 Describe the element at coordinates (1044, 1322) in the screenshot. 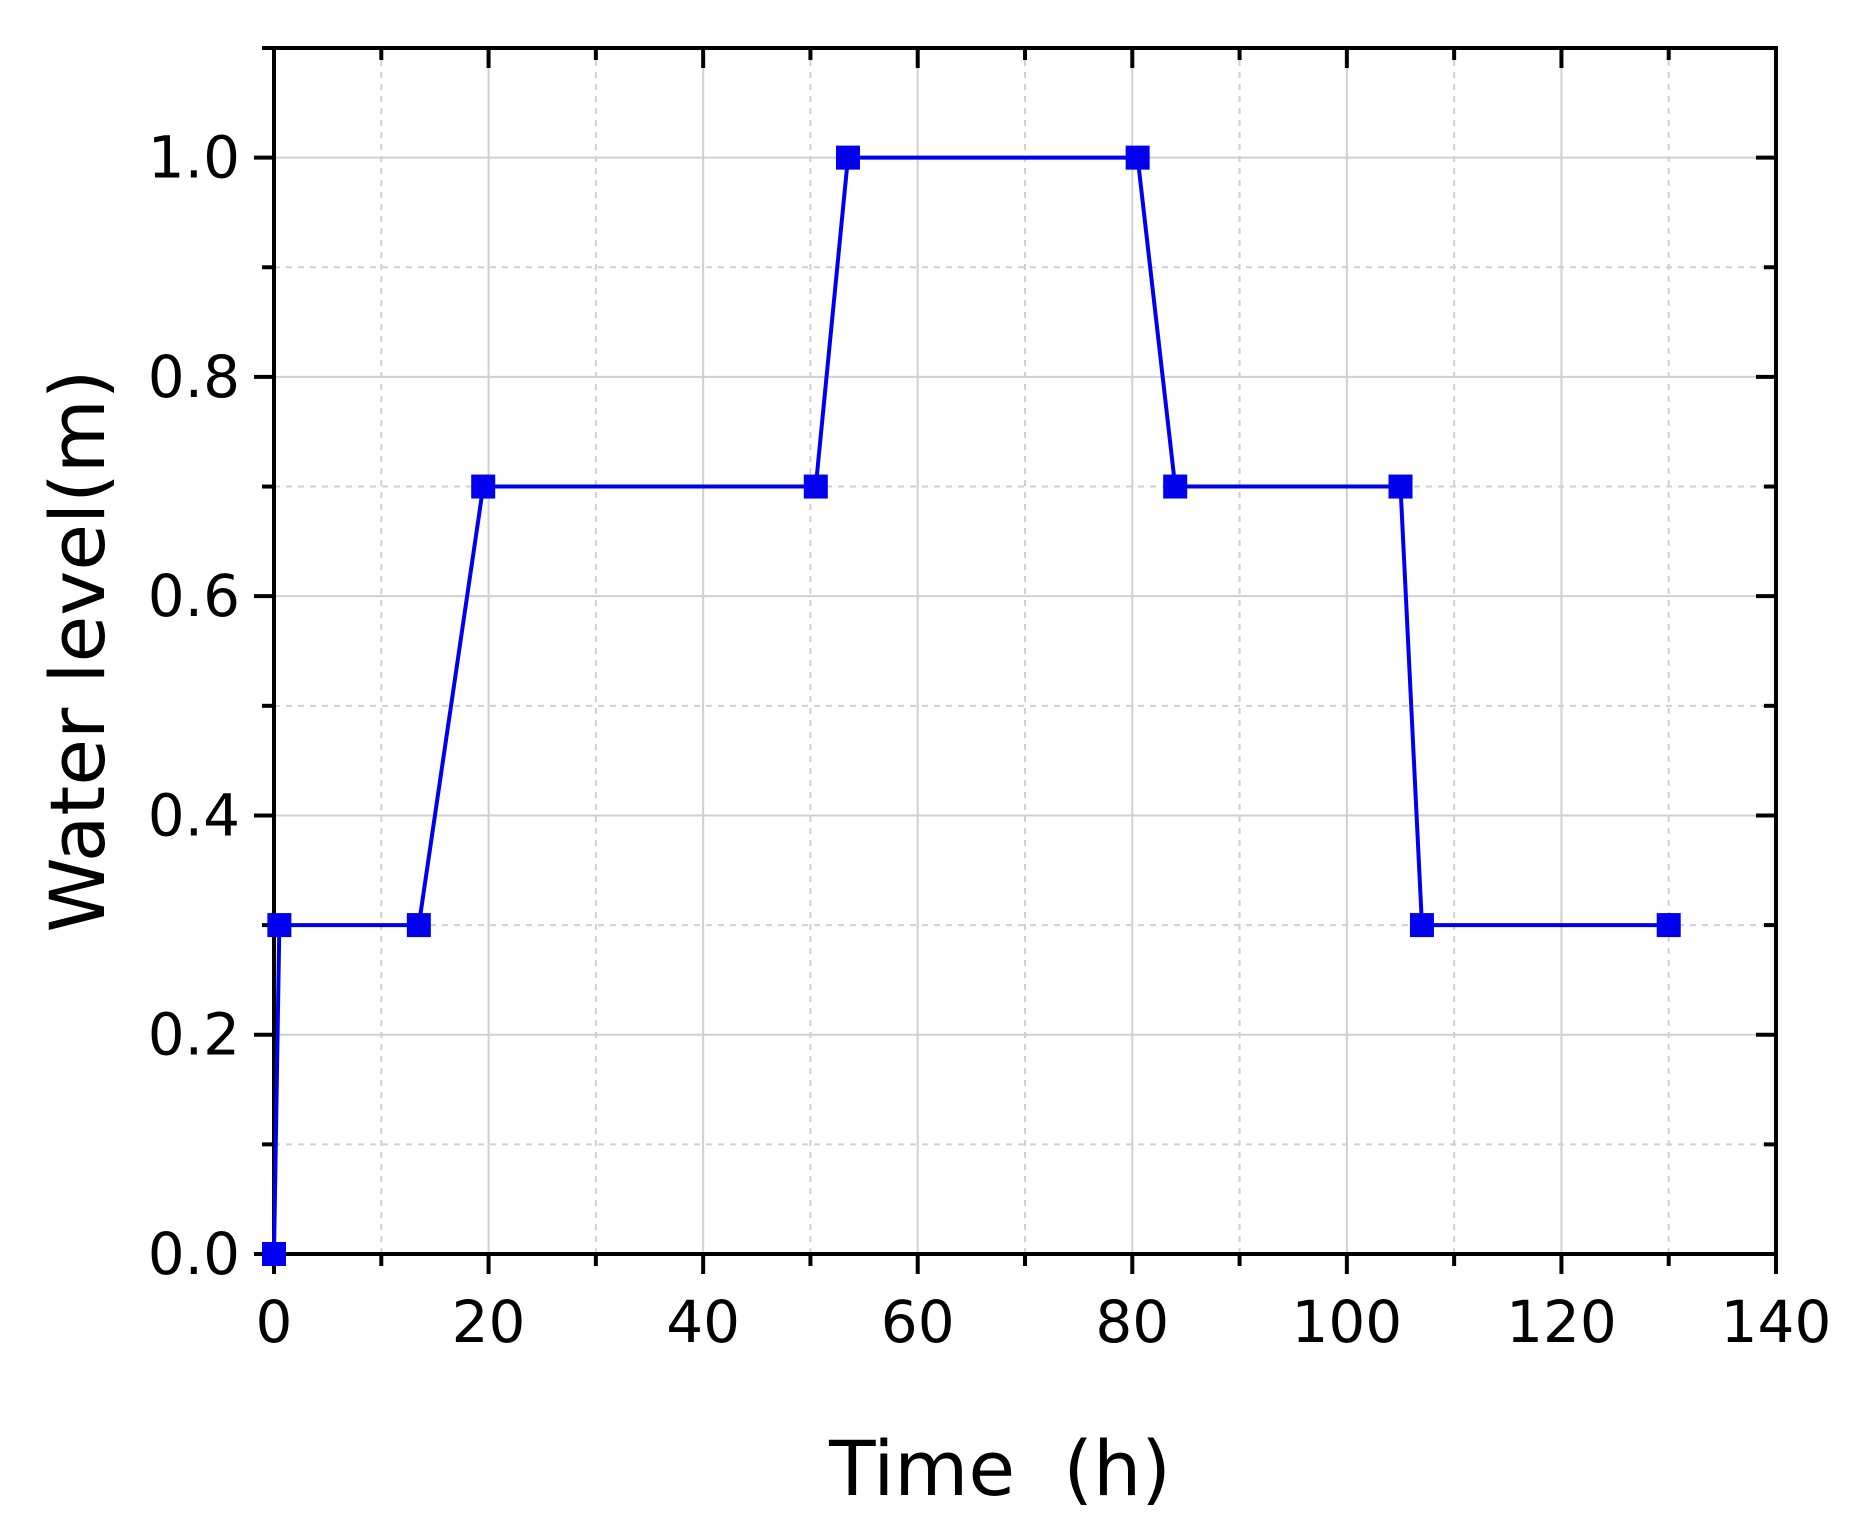

I see `x-tick-labels: 0 20 40 60 80 100 120 140` at that location.